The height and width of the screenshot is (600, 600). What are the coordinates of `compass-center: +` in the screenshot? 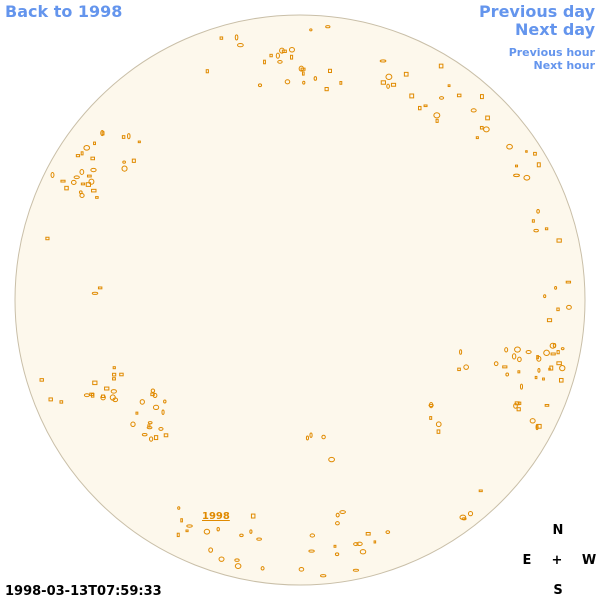 It's located at (557, 560).